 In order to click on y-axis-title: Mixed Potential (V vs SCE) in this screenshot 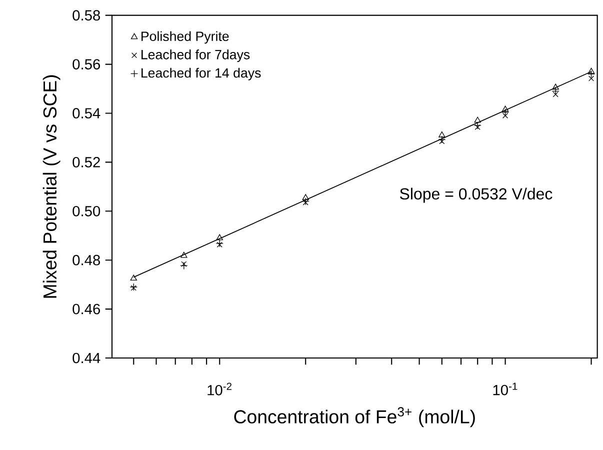, I will do `click(51, 186)`.